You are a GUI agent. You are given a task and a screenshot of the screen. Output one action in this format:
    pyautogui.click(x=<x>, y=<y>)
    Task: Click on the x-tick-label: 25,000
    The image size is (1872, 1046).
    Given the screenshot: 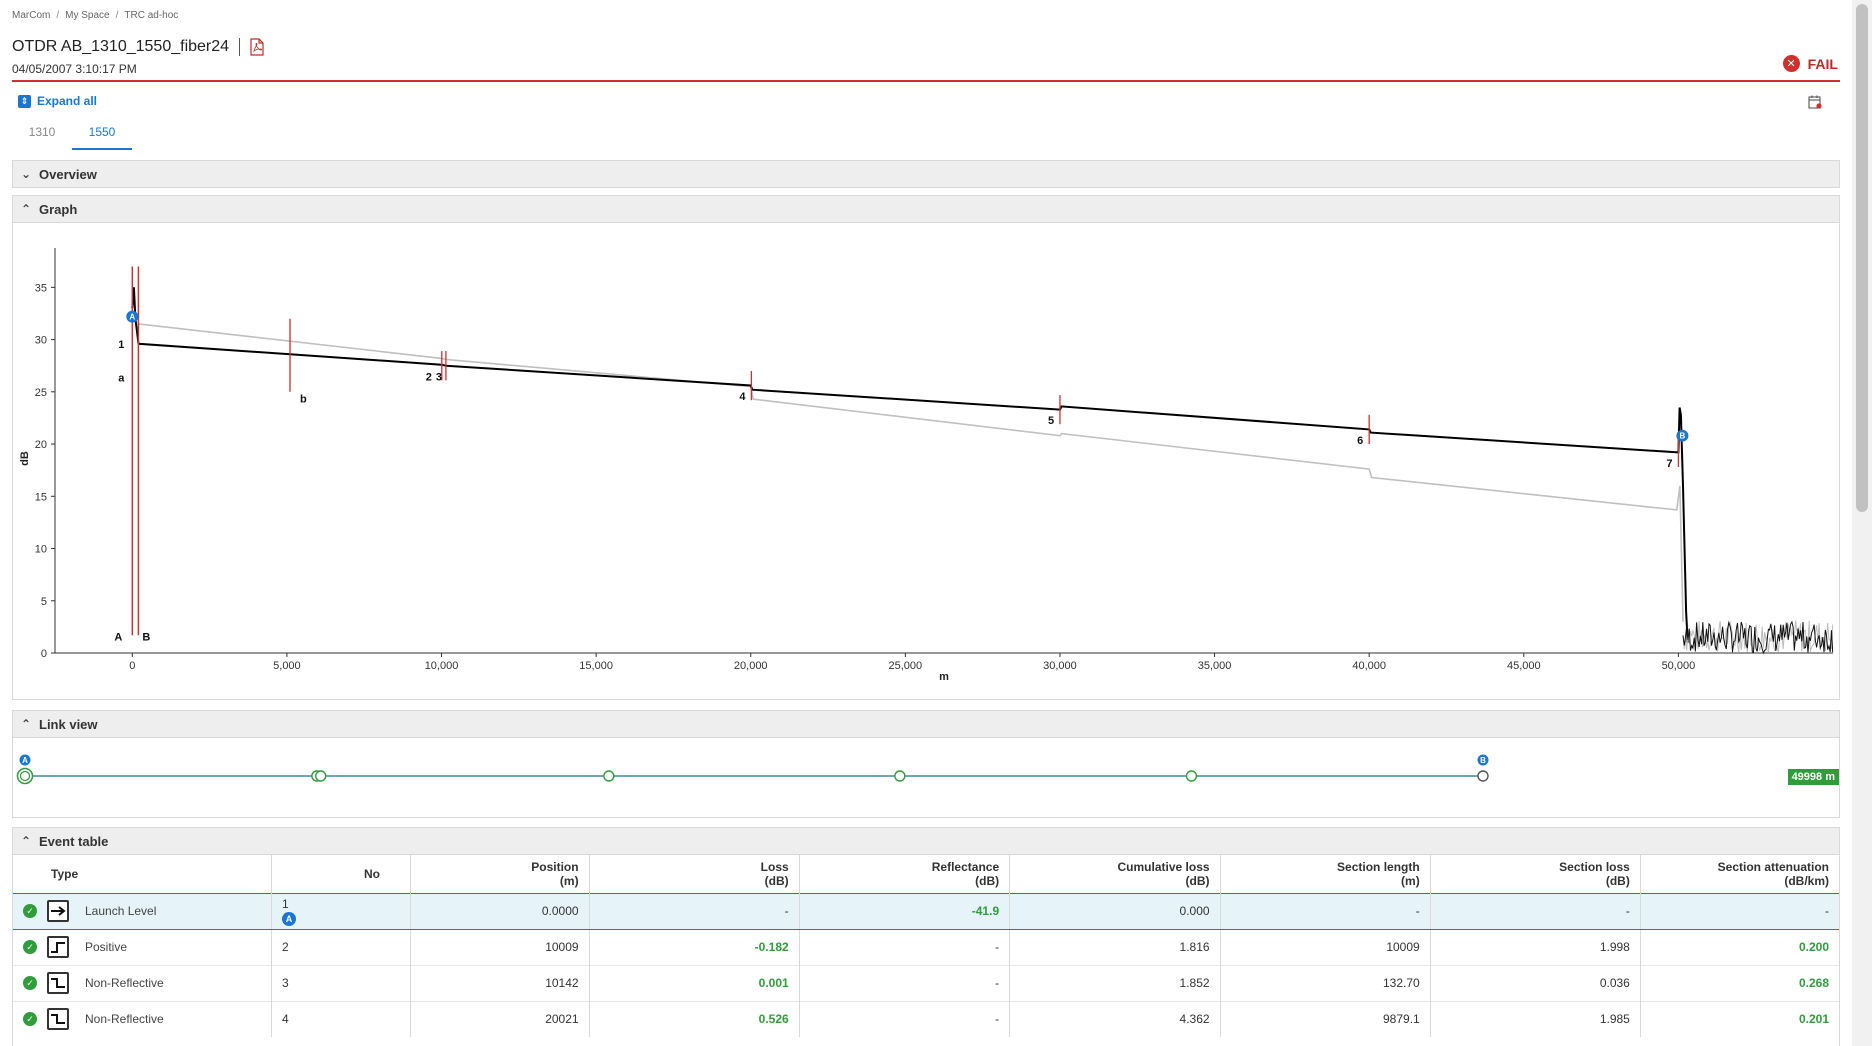 What is the action you would take?
    pyautogui.click(x=906, y=666)
    